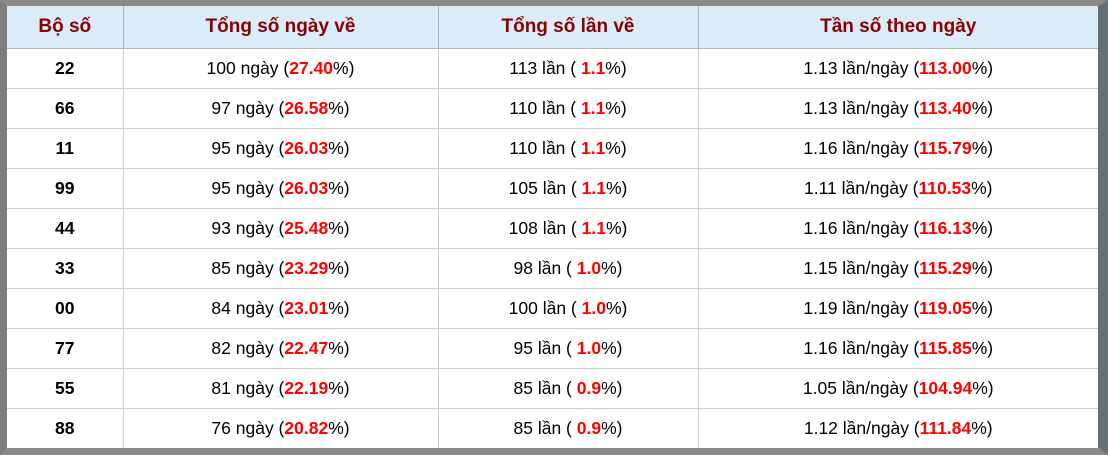  I want to click on percent-value: 23.01, so click(306, 308).